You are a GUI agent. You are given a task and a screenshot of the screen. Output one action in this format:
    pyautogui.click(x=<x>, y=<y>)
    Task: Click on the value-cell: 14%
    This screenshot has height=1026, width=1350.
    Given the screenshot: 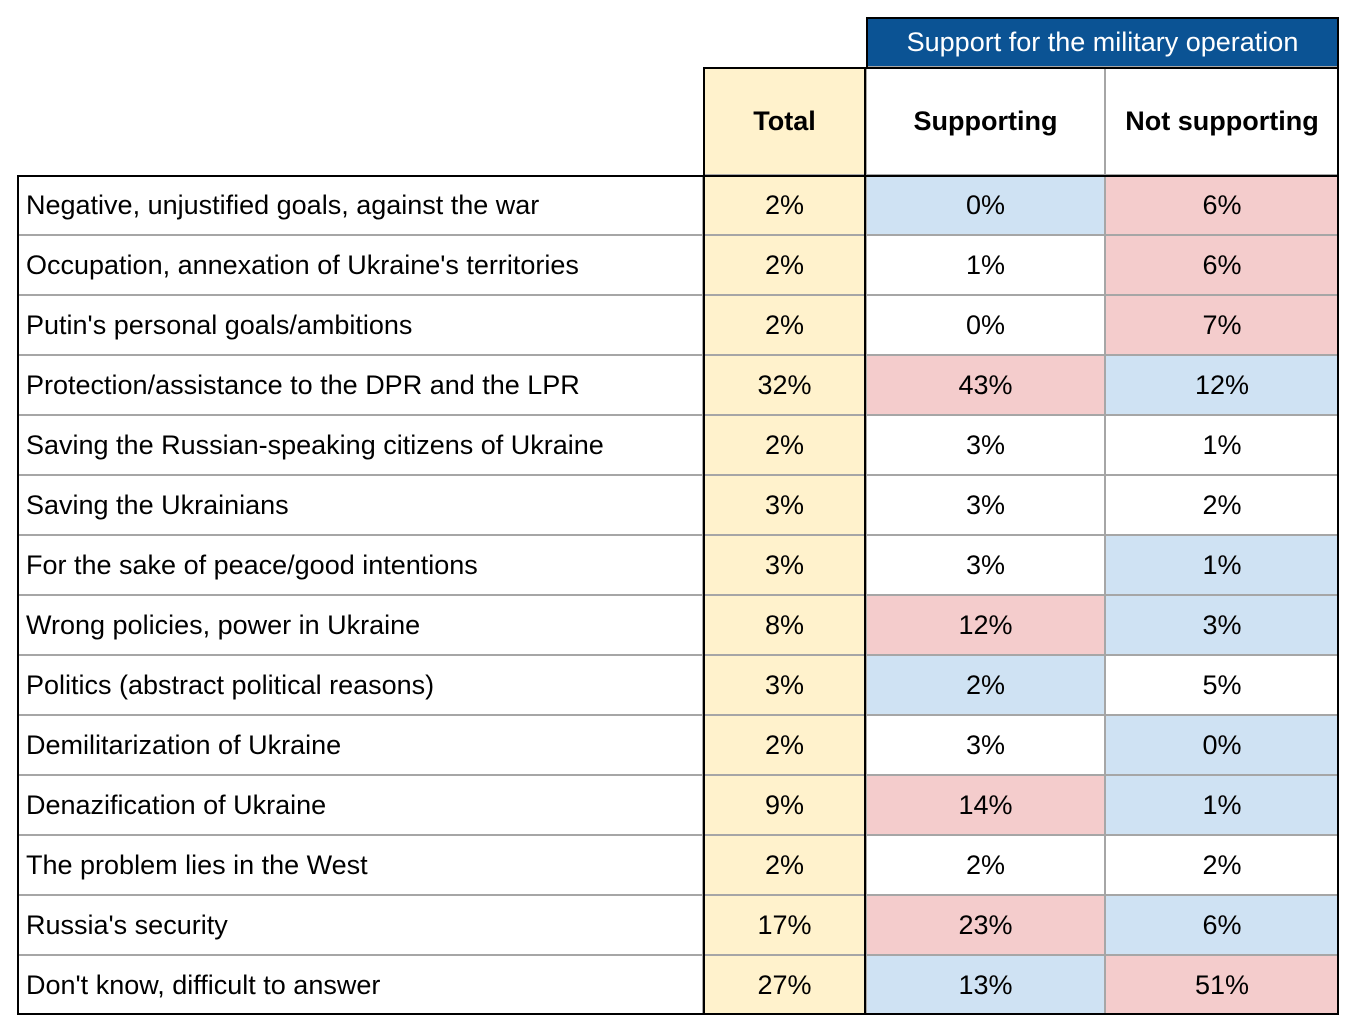 What is the action you would take?
    pyautogui.click(x=985, y=805)
    